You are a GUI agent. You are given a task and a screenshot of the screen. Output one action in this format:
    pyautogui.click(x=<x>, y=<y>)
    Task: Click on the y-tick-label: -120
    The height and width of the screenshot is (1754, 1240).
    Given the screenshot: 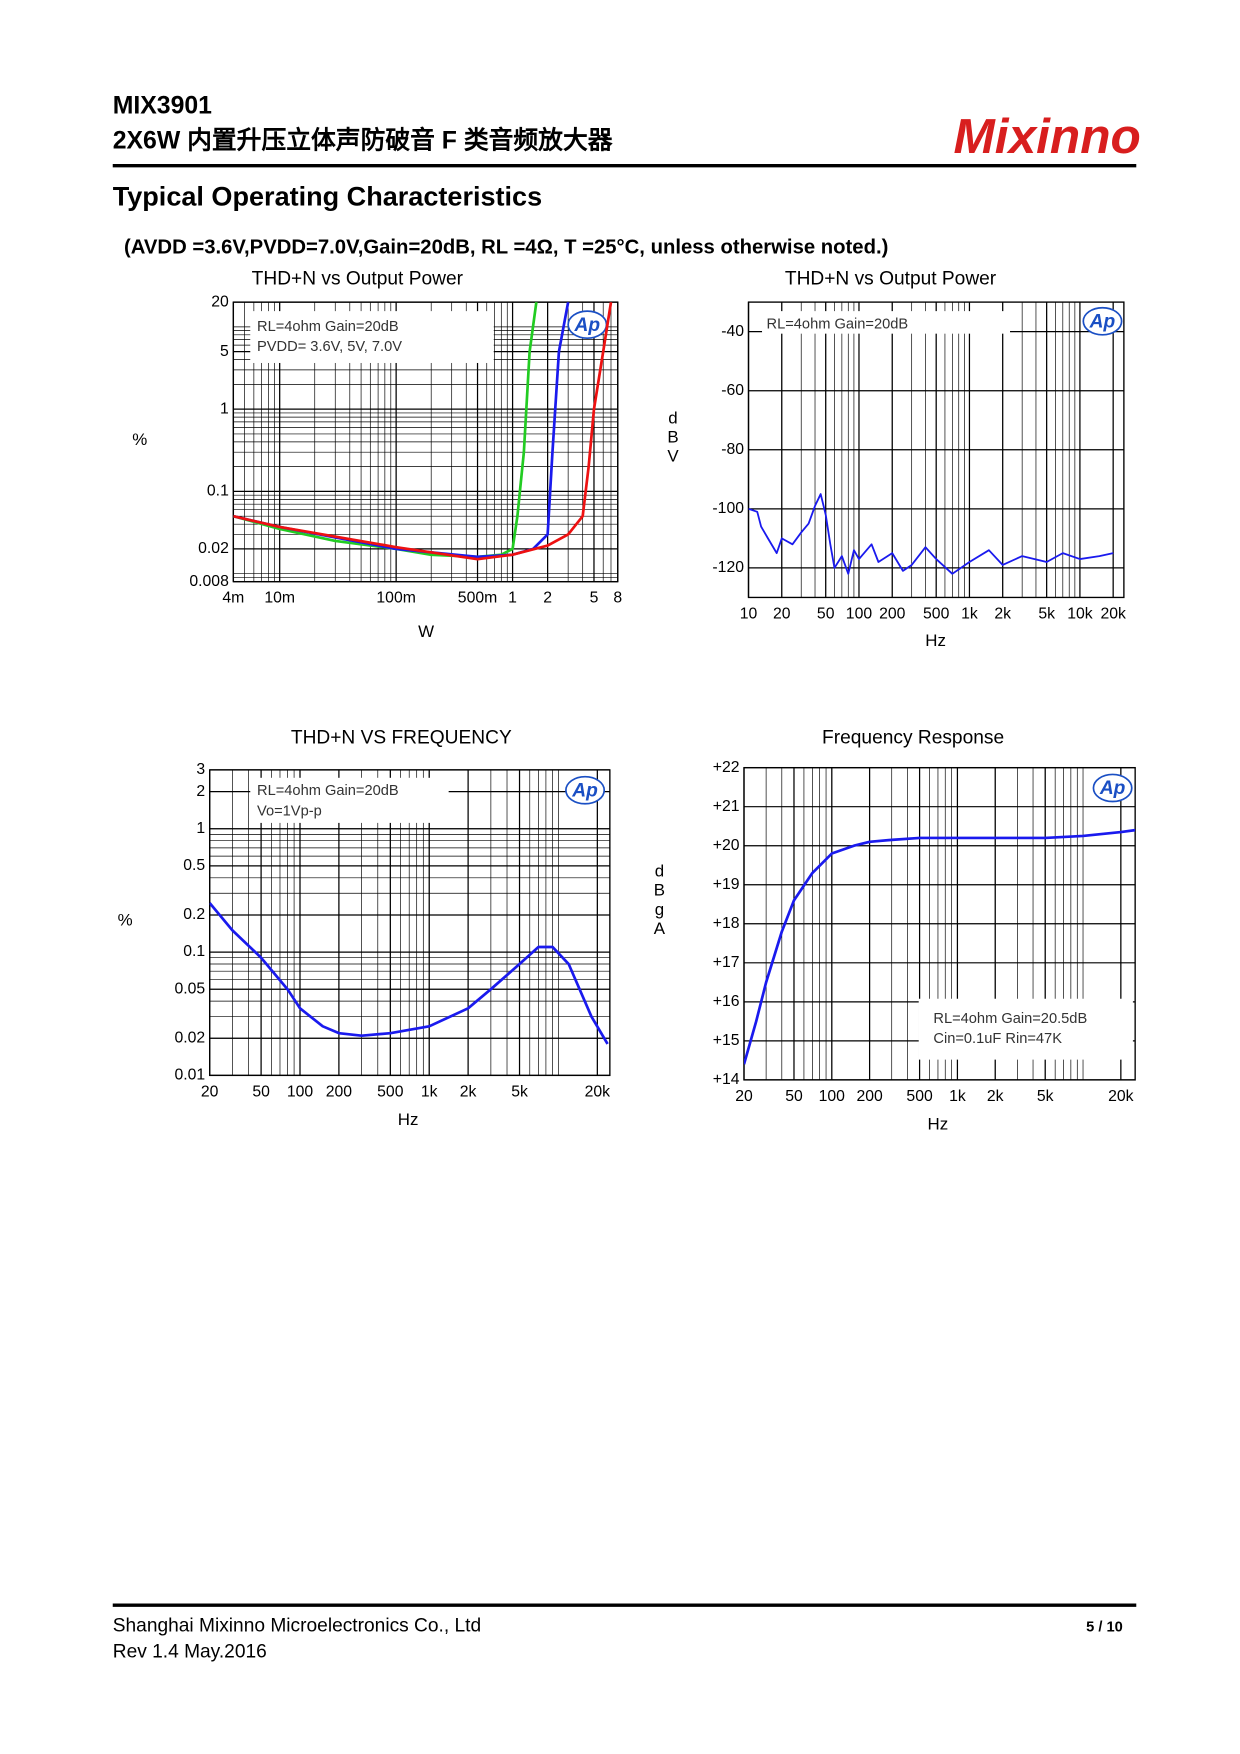 What is the action you would take?
    pyautogui.click(x=728, y=567)
    